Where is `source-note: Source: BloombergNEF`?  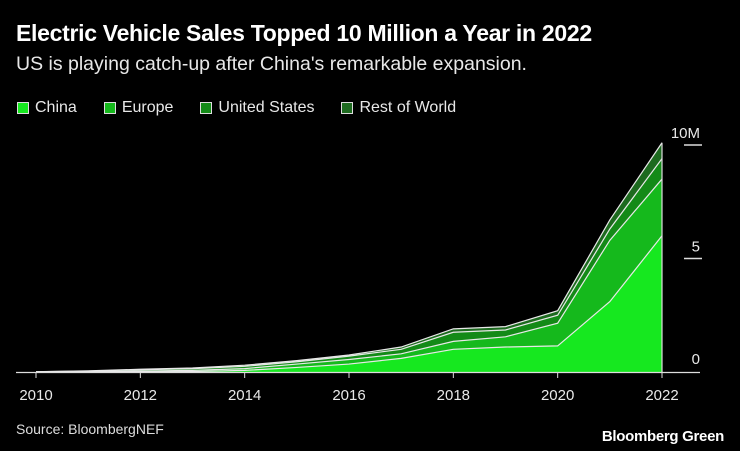
source-note: Source: BloombergNEF is located at coordinates (90, 429).